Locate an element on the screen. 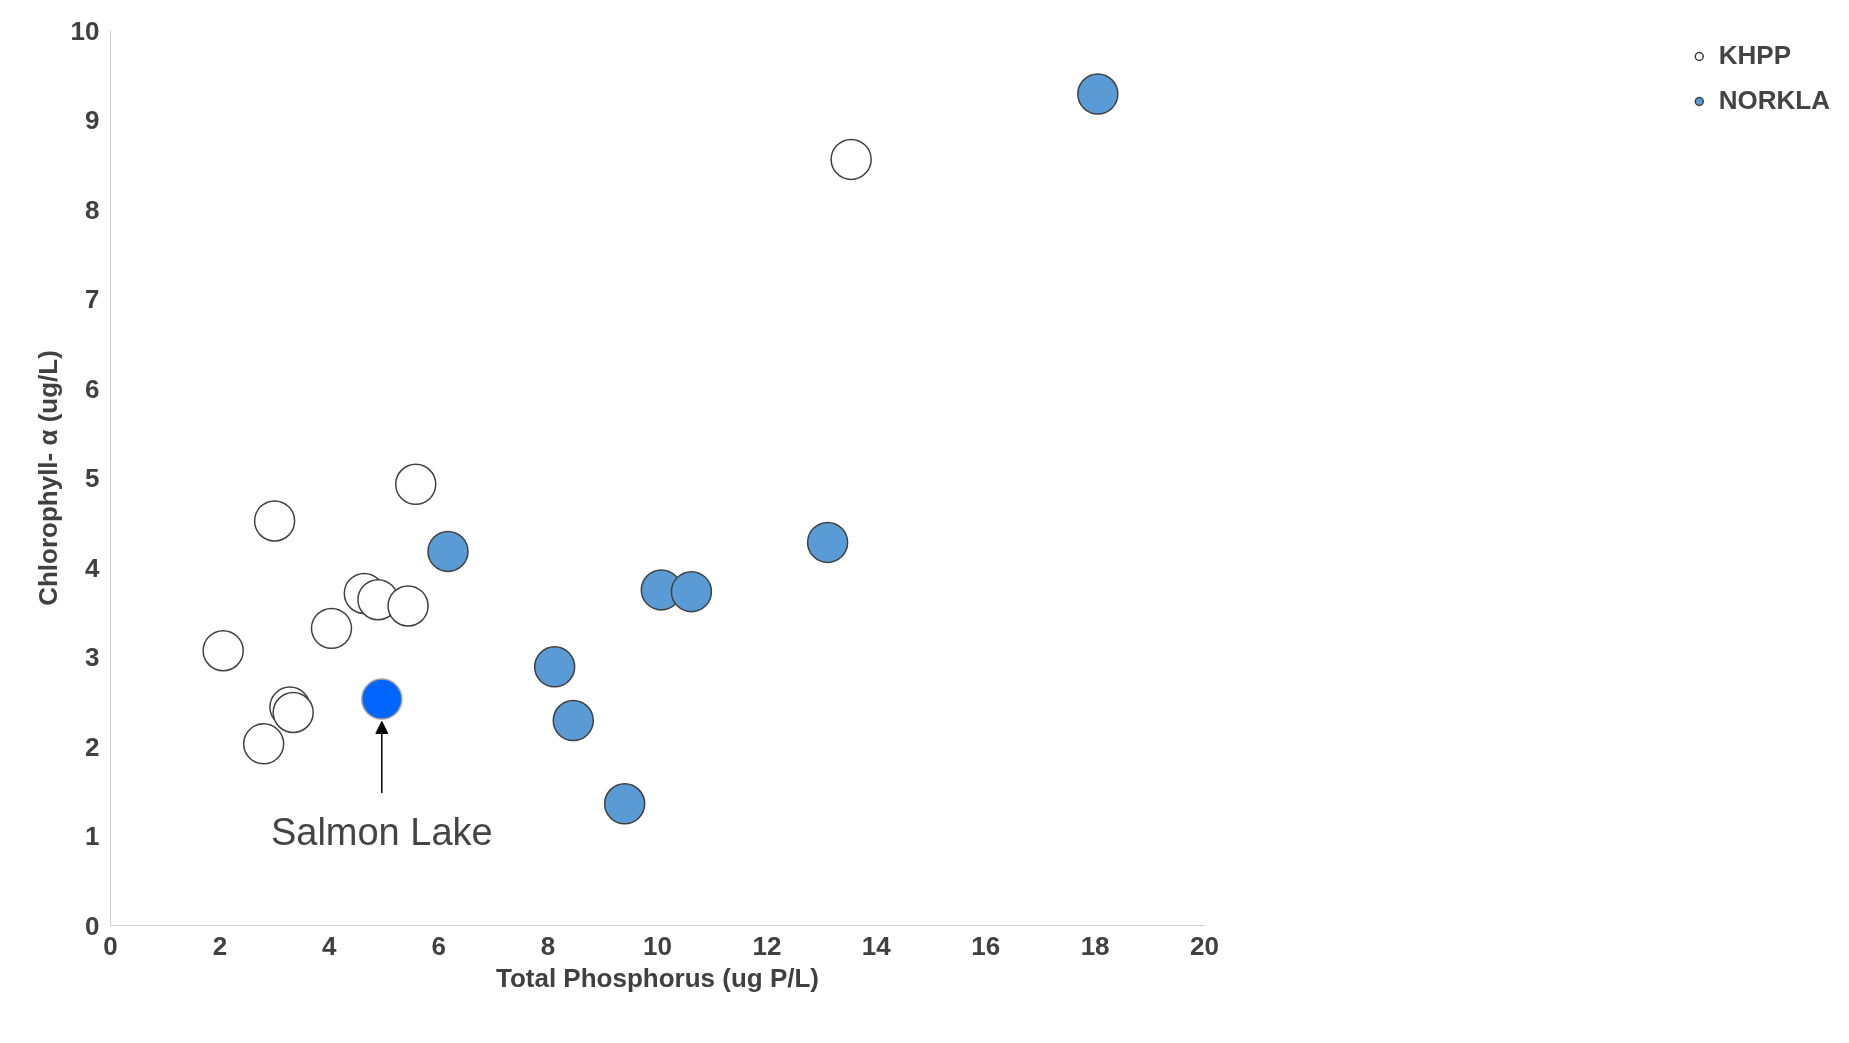  x-tick-label: 18 is located at coordinates (1095, 945).